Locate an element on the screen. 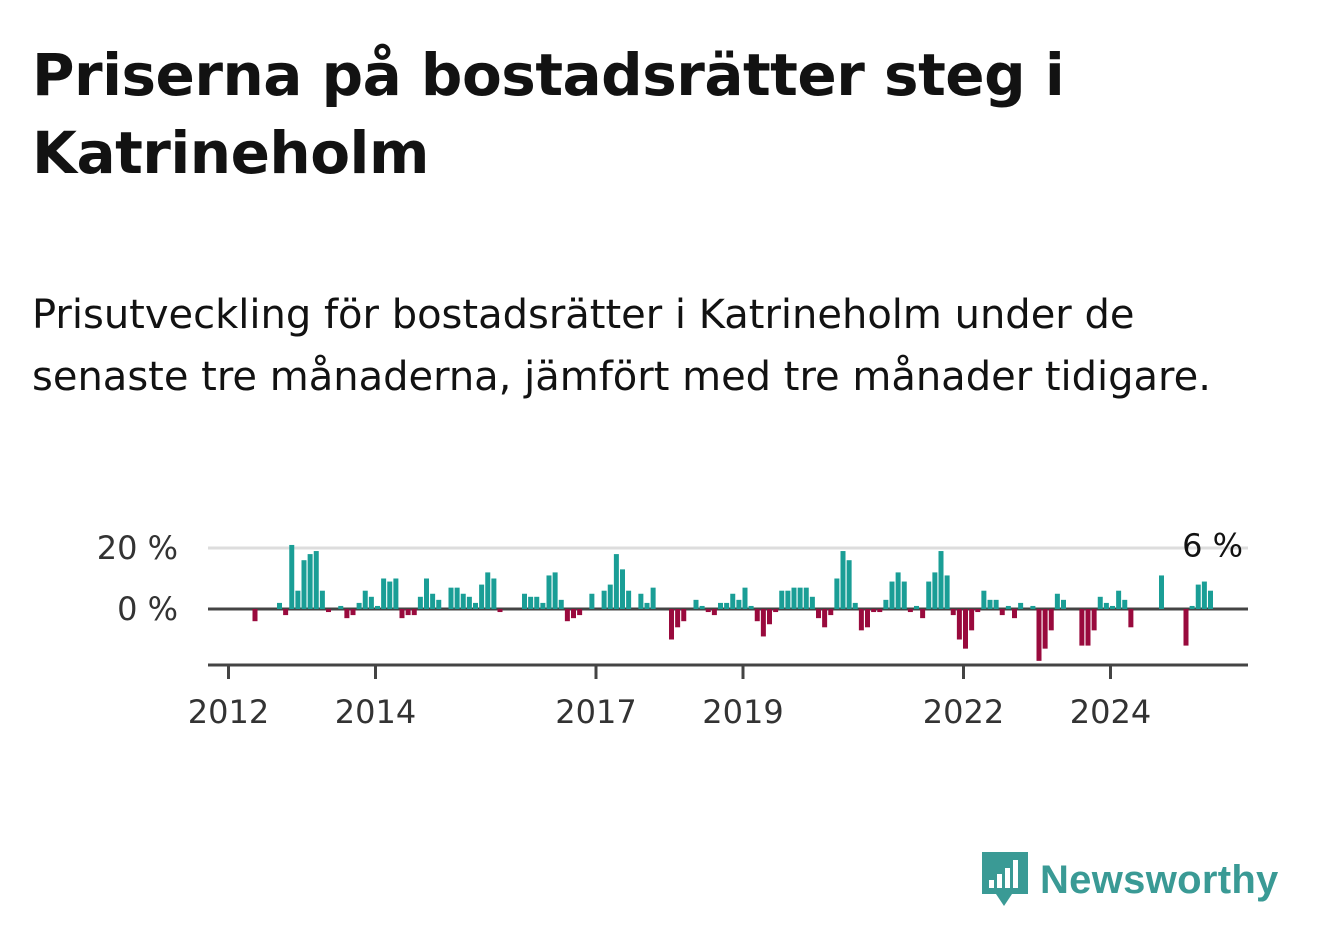 The image size is (1322, 939). newsworthy-logo-icon is located at coordinates (1005, 879).